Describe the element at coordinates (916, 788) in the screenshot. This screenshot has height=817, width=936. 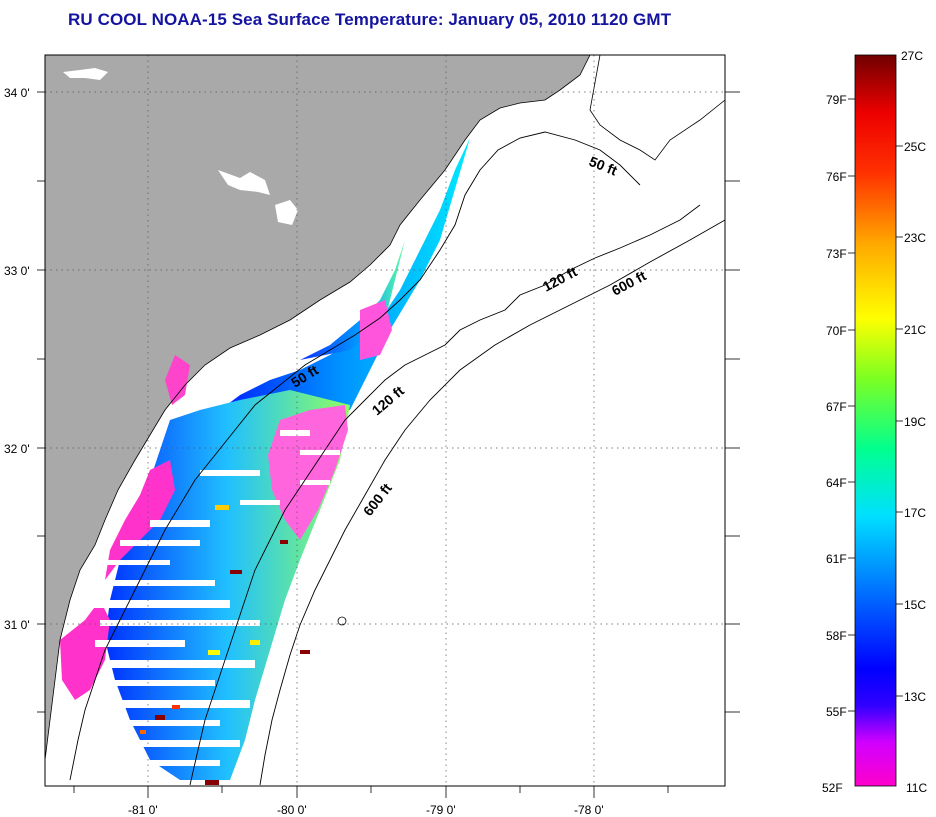
I see `colorbar-c-label: 11C` at that location.